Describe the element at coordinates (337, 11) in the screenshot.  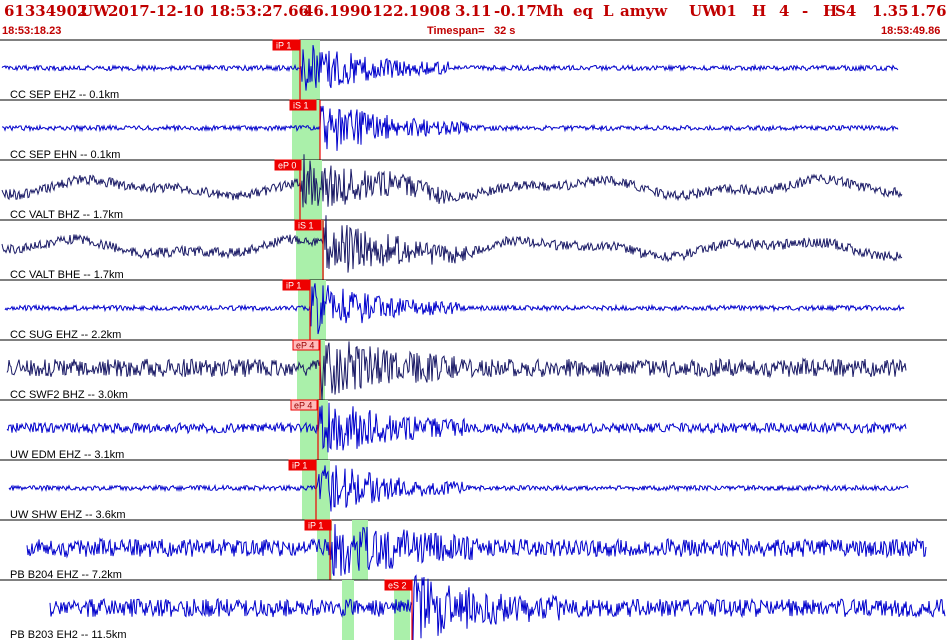
I see `event-latitude: 46.1990` at that location.